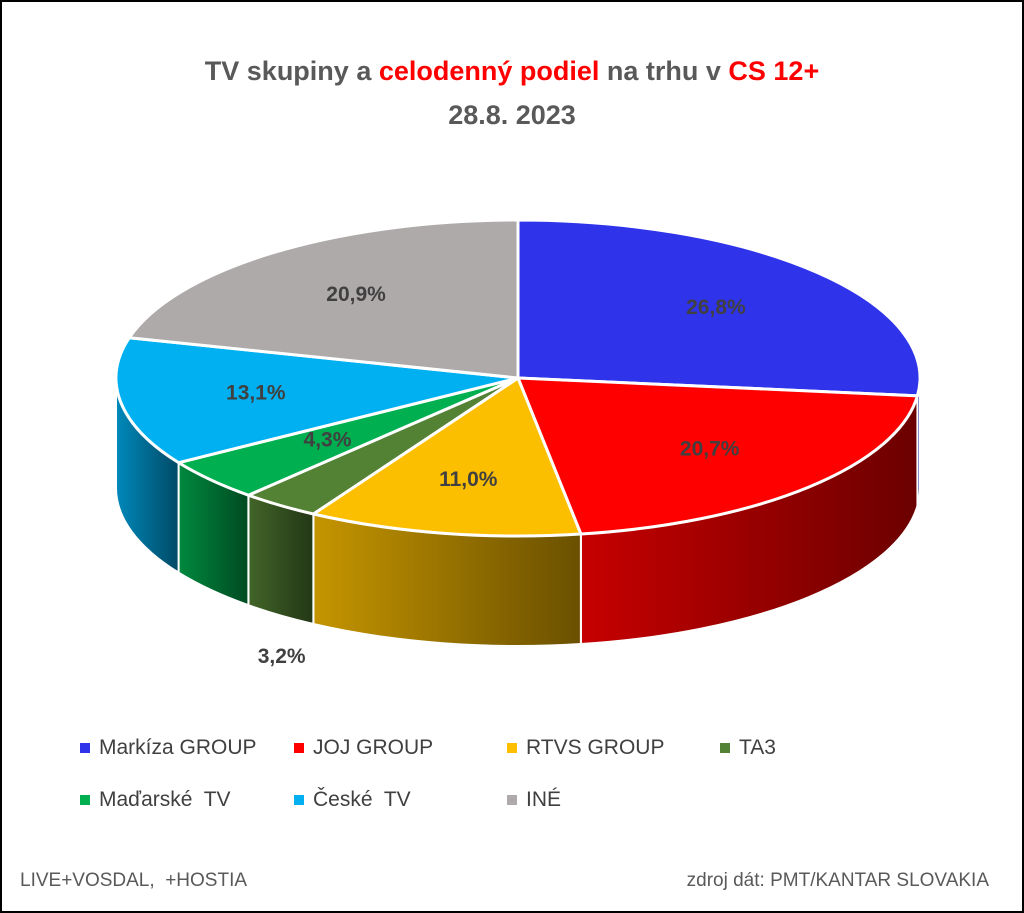 The width and height of the screenshot is (1024, 913). Describe the element at coordinates (544, 799) in the screenshot. I see `legend-label: INÉ` at that location.